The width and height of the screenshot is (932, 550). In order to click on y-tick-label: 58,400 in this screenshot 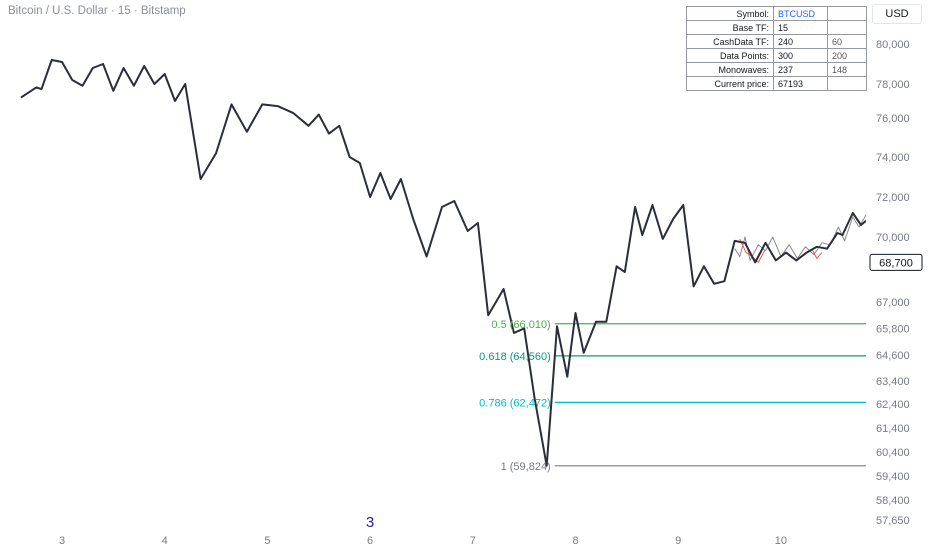, I will do `click(893, 501)`.